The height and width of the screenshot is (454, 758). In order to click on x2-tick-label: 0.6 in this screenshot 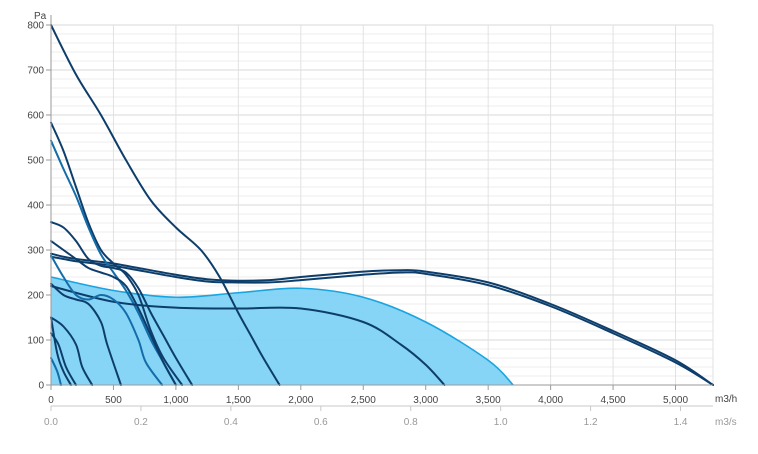, I will do `click(321, 422)`.